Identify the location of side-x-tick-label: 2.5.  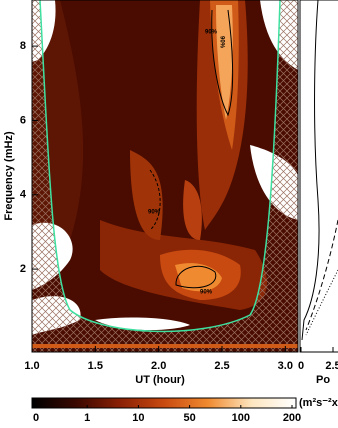
(331, 366).